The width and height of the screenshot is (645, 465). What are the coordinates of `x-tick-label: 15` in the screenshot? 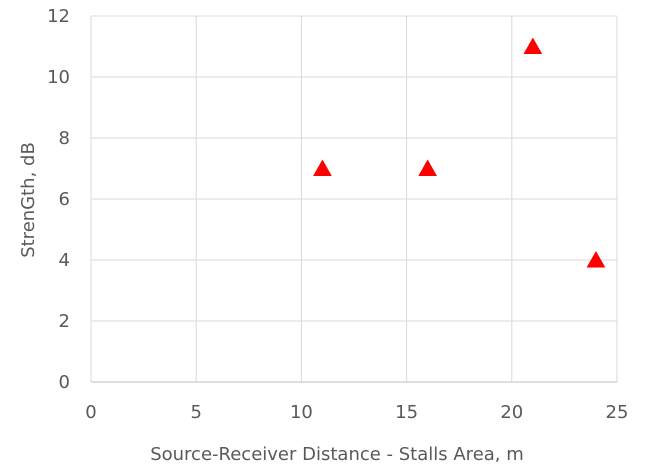 It's located at (406, 412).